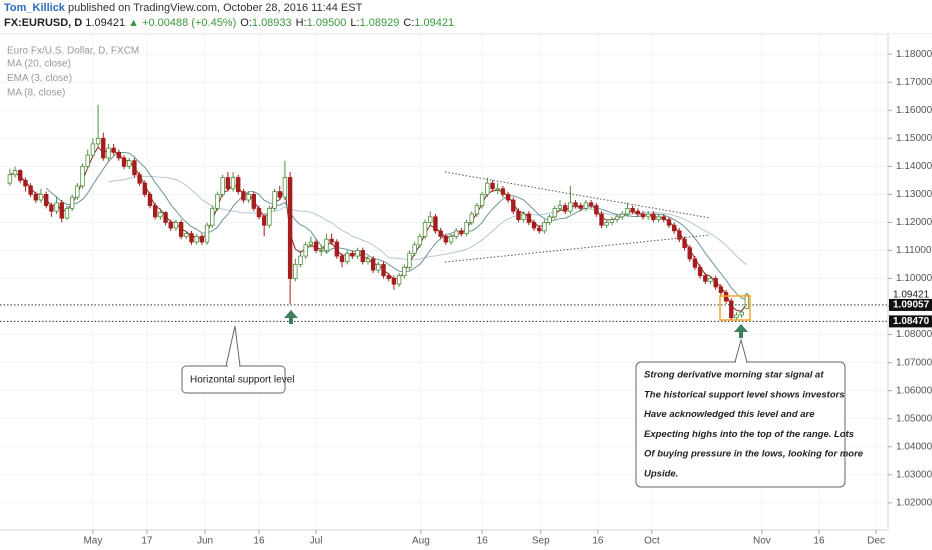 The width and height of the screenshot is (932, 550). What do you see at coordinates (911, 321) in the screenshot?
I see `level-label: 1.08470` at bounding box center [911, 321].